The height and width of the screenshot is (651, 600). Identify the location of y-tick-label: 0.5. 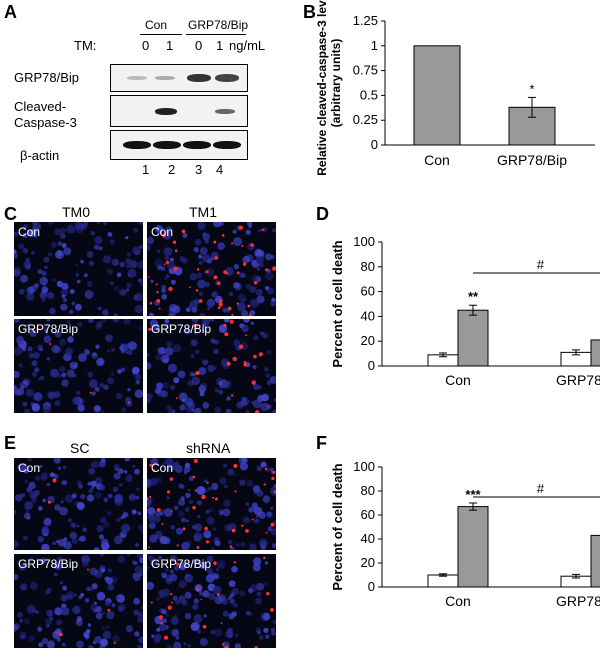
(369, 94).